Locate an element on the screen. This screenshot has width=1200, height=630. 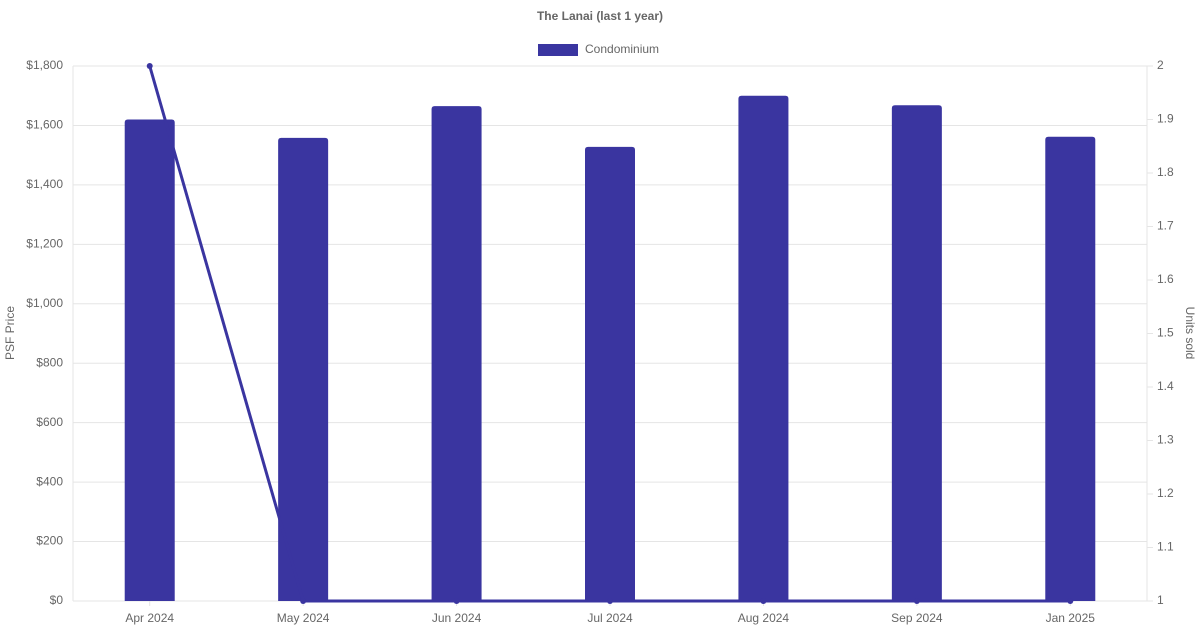
x-tick-label: May 2024 is located at coordinates (303, 618).